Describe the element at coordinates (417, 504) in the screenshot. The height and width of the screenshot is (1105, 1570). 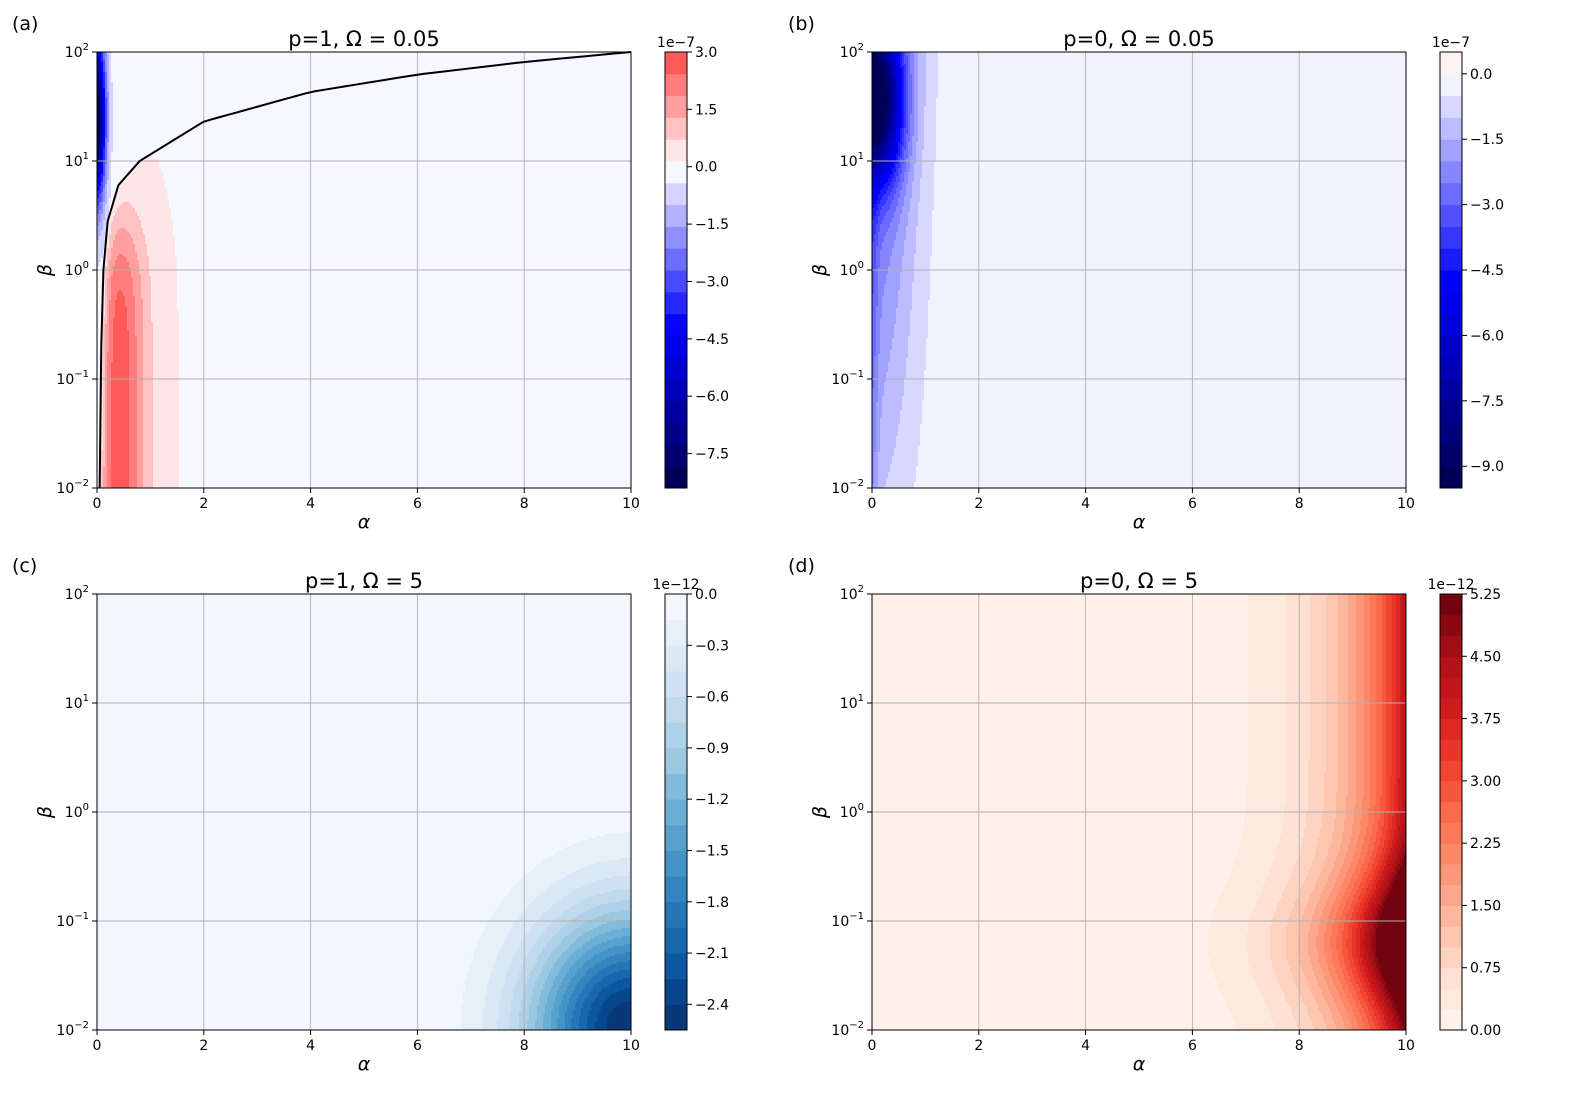
I see `x-tick-label: 6` at that location.